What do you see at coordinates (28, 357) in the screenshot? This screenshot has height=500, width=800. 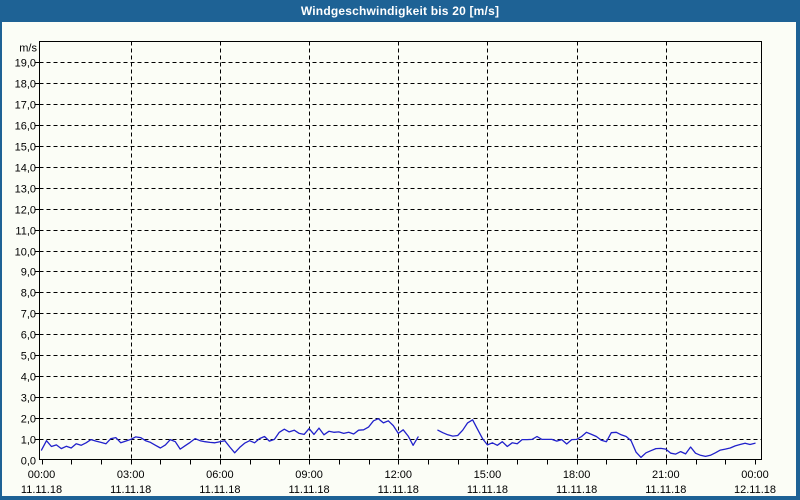 I see `y-axis-label: 5,0` at bounding box center [28, 357].